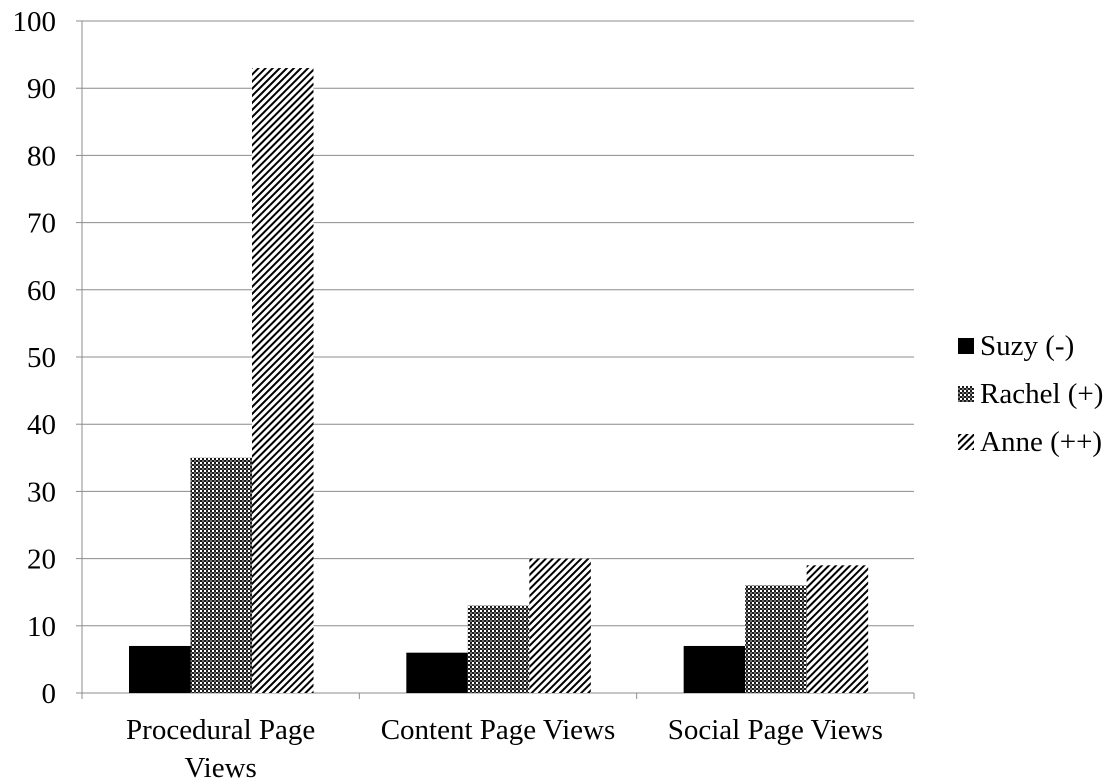 The width and height of the screenshot is (1120, 780). What do you see at coordinates (1041, 394) in the screenshot?
I see `legend-label-rachel: Rachel (+)` at bounding box center [1041, 394].